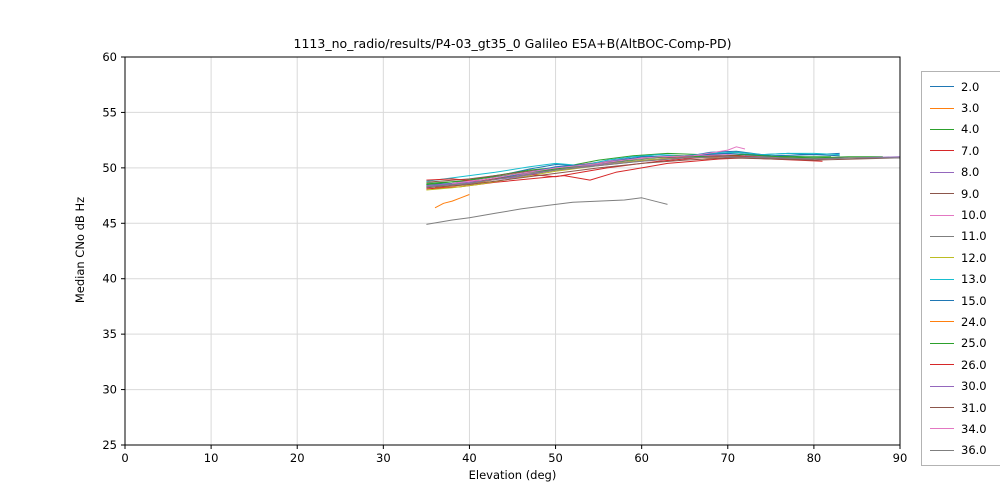  I want to click on y-tick-label: 55, so click(109, 112).